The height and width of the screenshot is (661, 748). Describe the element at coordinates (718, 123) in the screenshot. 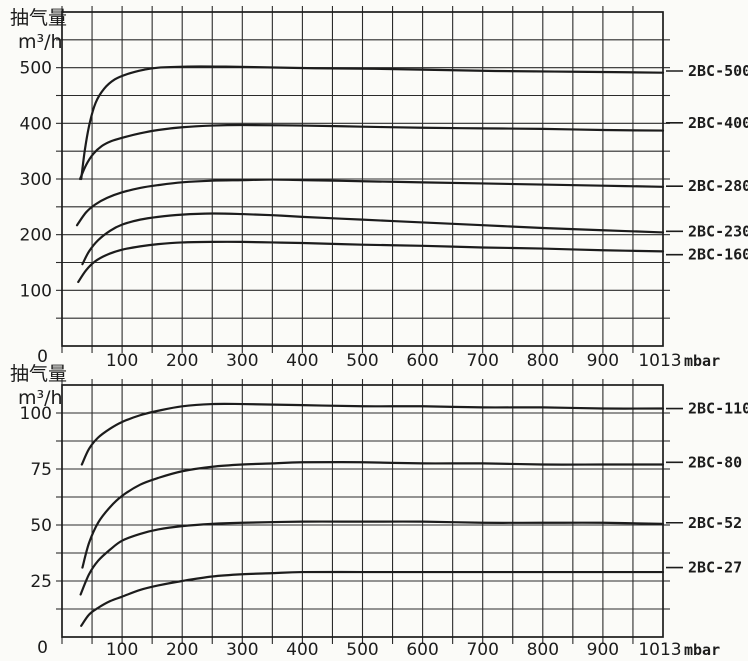

I see `series-label-2BC-400: 2BC-400` at that location.